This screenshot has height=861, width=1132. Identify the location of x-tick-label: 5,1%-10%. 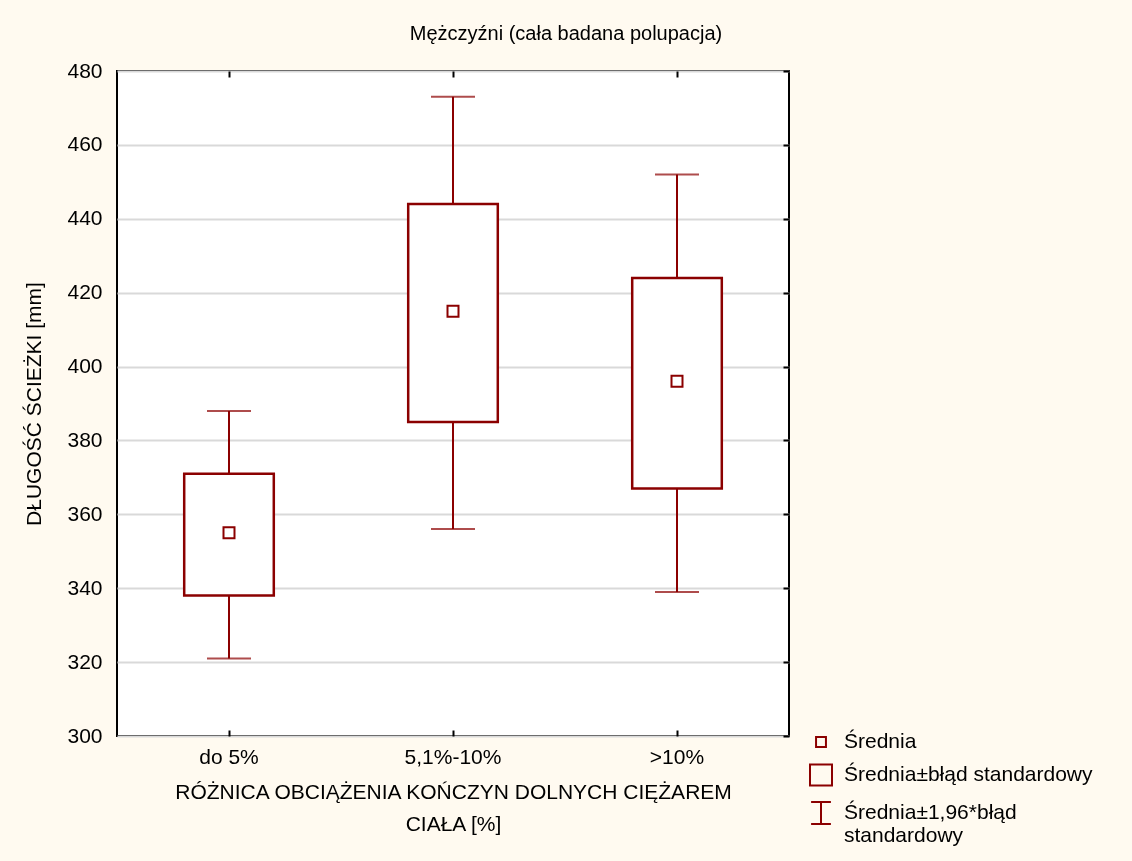
(453, 756).